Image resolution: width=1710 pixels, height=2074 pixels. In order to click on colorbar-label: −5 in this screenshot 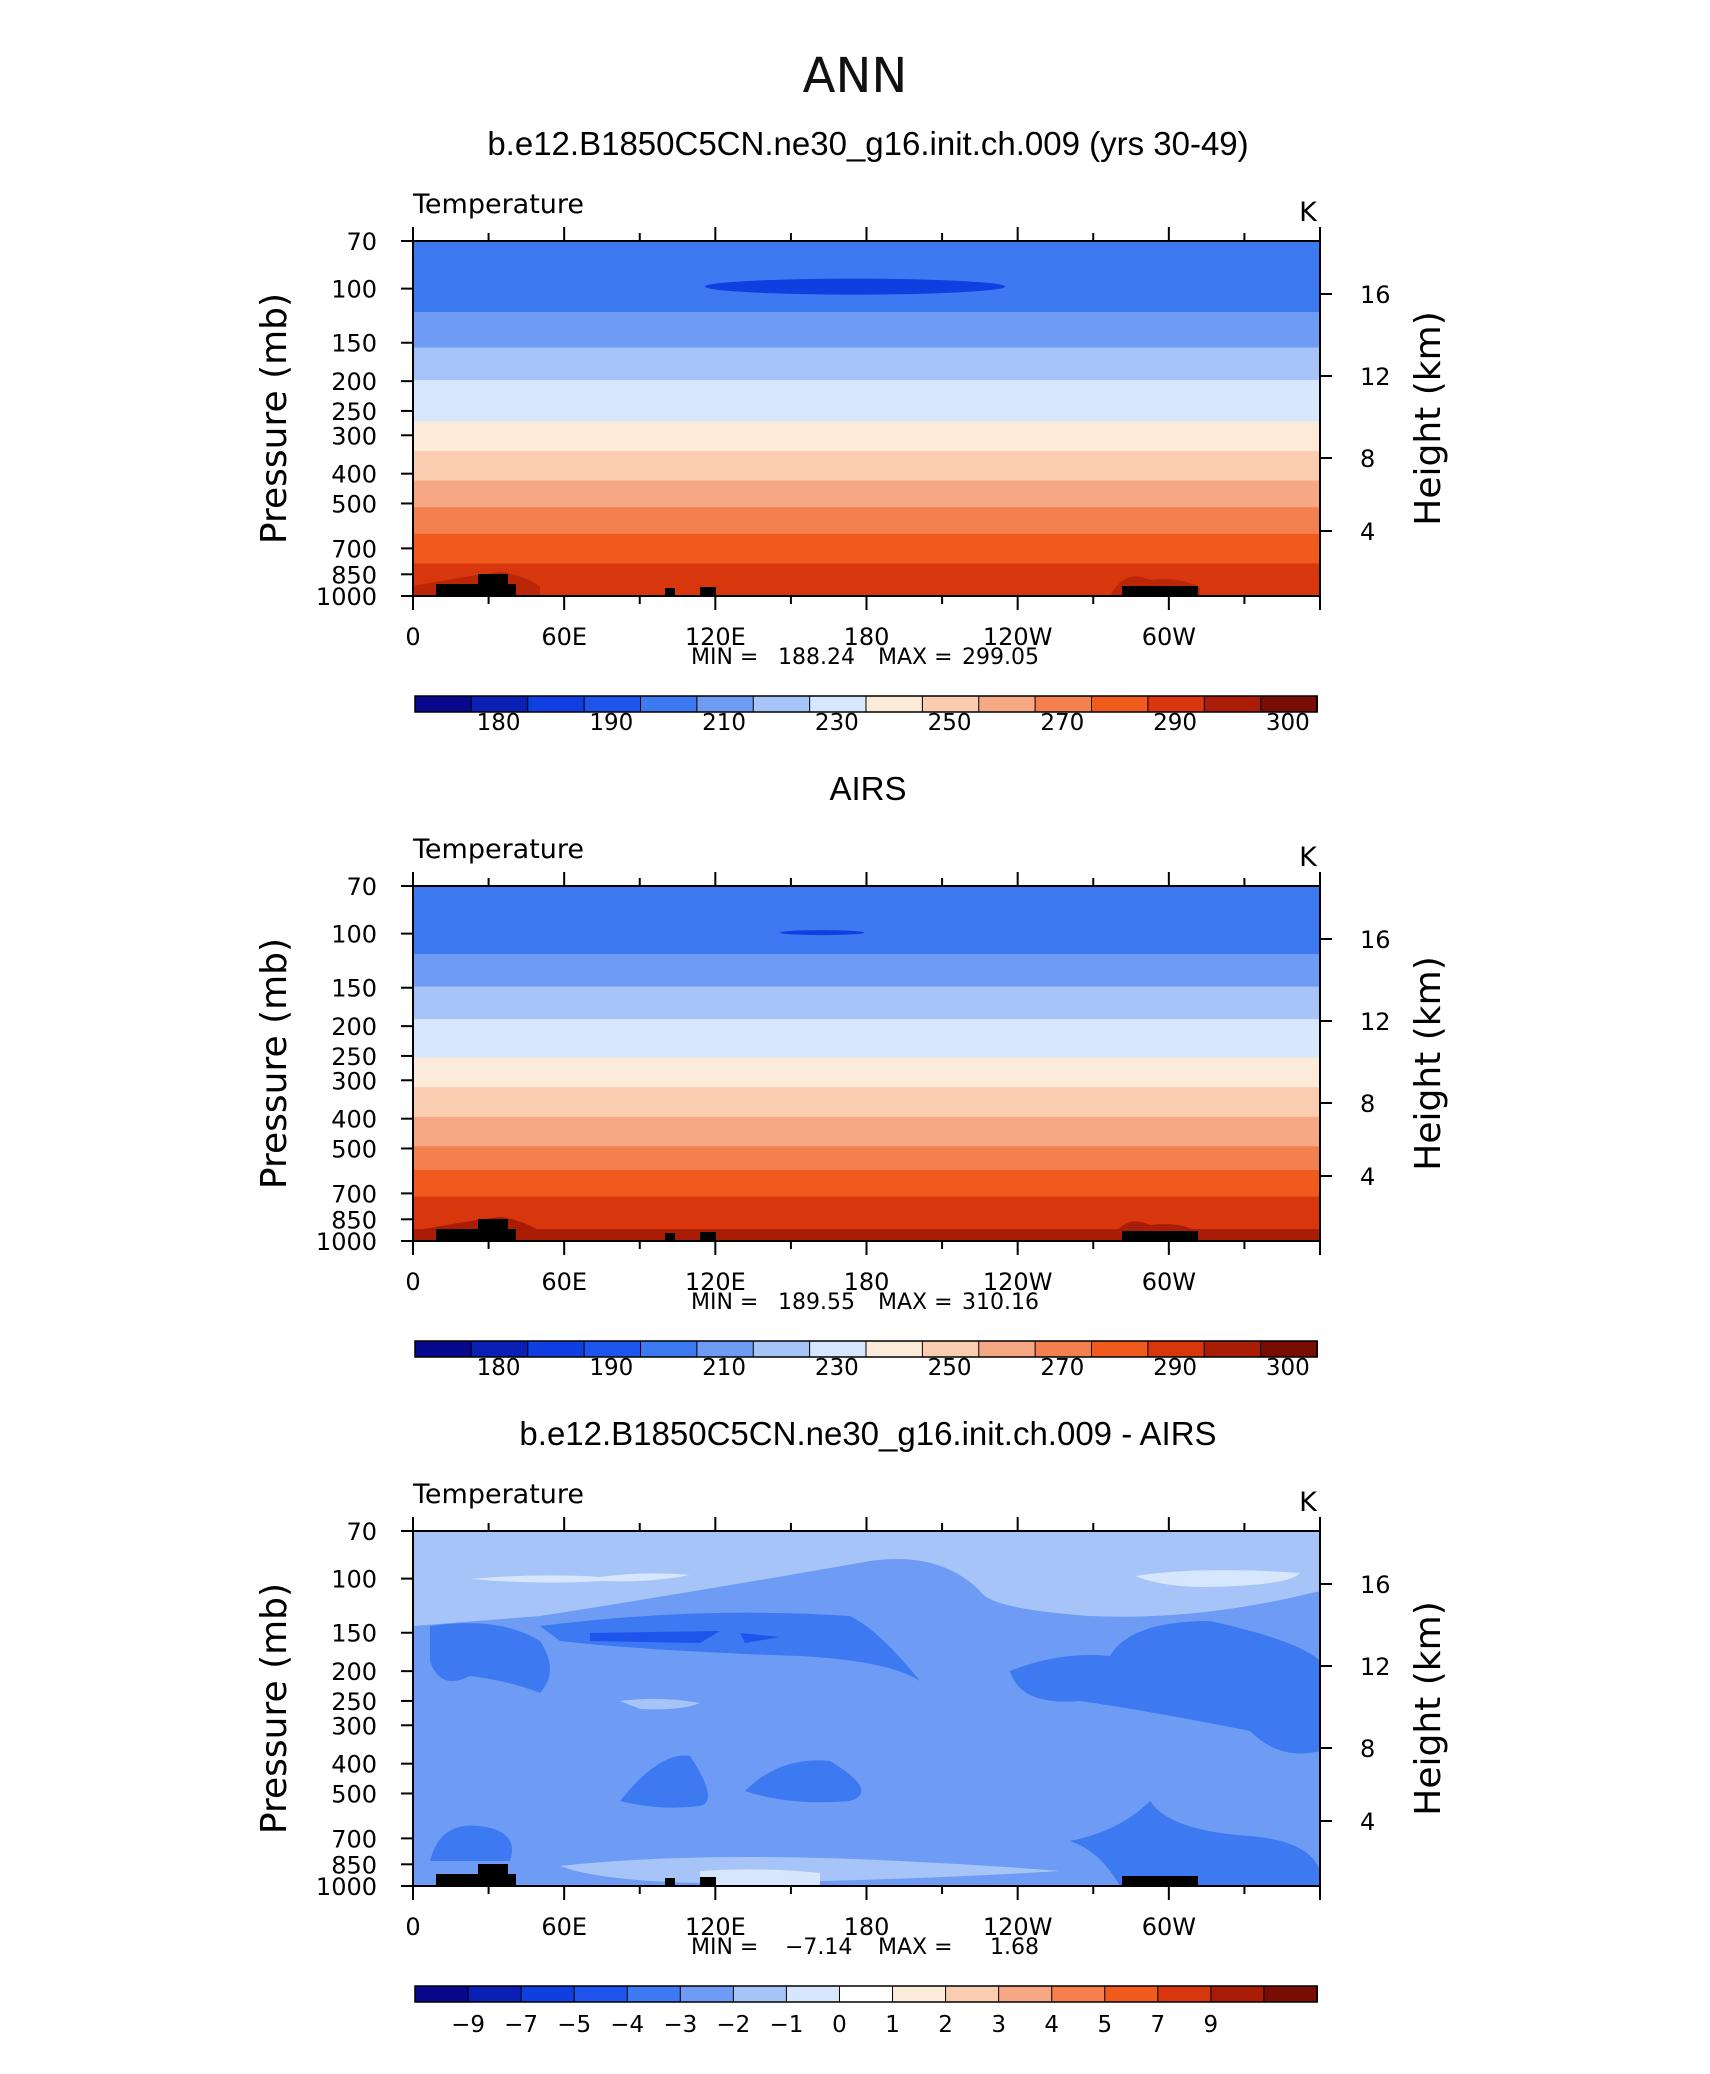, I will do `click(574, 2025)`.